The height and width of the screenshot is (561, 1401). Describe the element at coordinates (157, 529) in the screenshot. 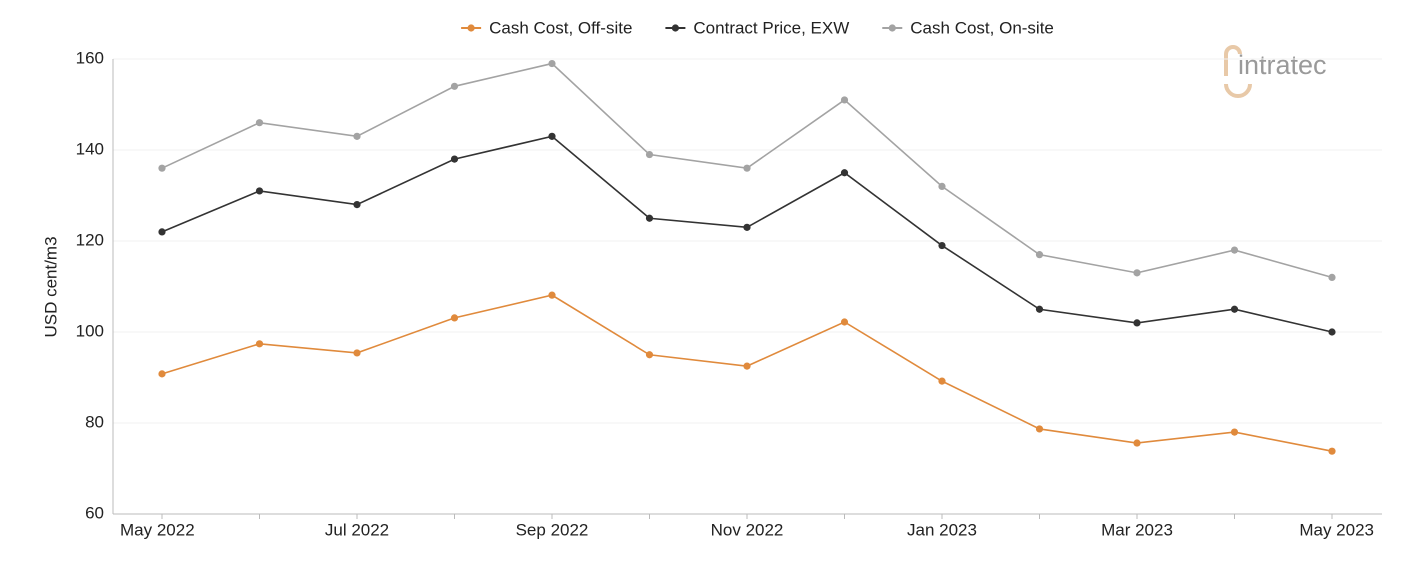

I see `x-tick-label: May 2022` at that location.